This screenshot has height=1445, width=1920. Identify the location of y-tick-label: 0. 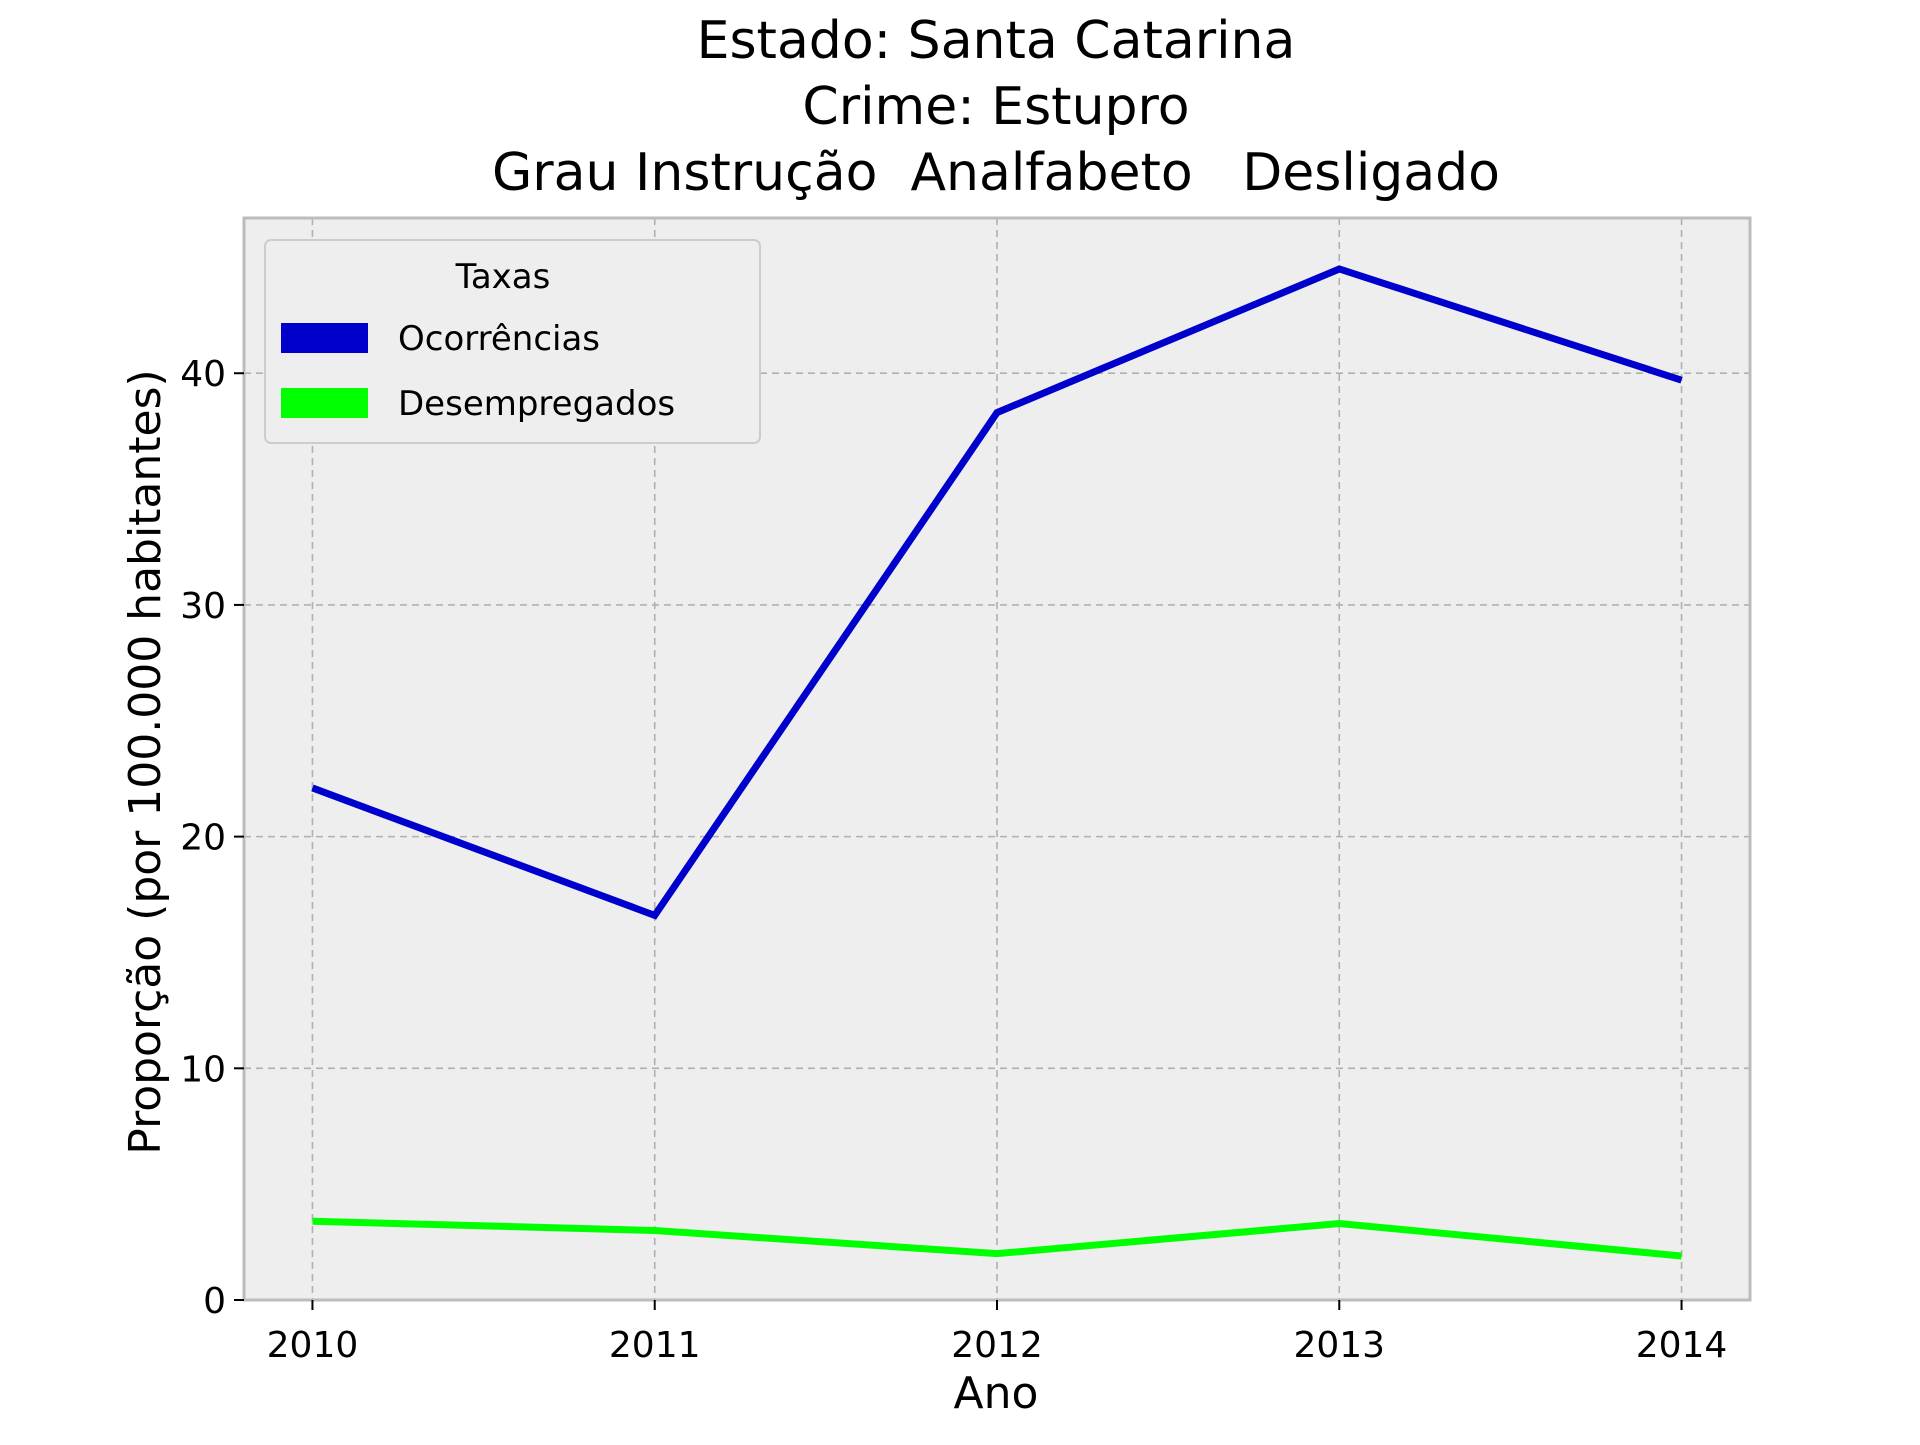
(214, 1301).